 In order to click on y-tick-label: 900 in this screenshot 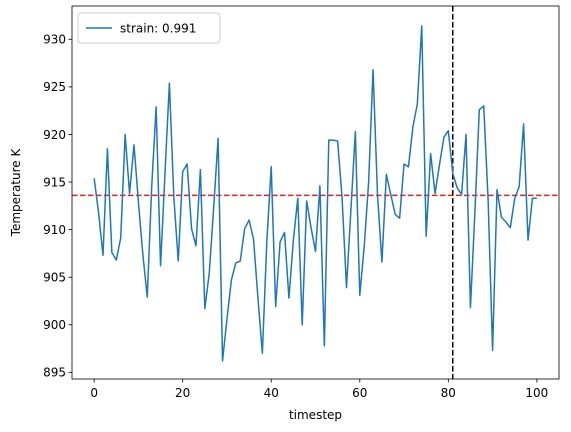, I will do `click(54, 325)`.